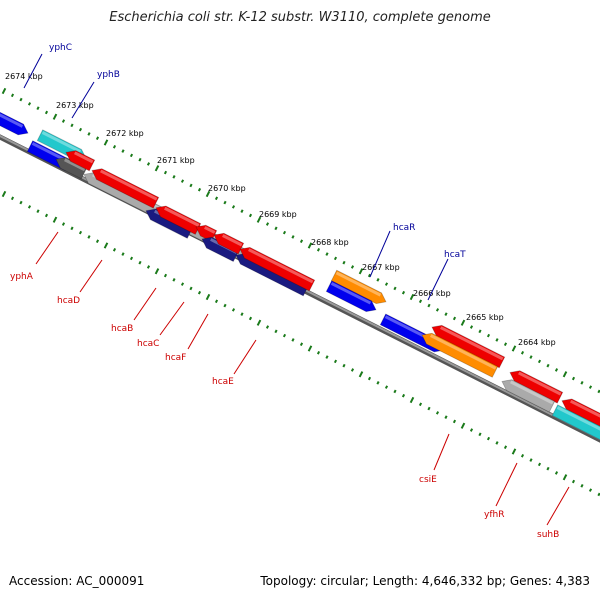 The height and width of the screenshot is (600, 600). Describe the element at coordinates (60, 48) in the screenshot. I see `gene-label-yphC: yphC` at that location.